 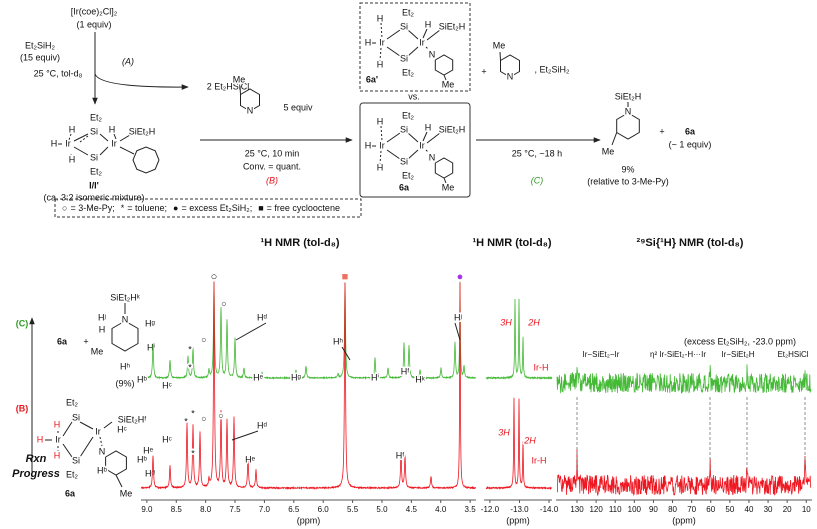 I want to click on atom-label: Hᵍ, so click(x=150, y=323).